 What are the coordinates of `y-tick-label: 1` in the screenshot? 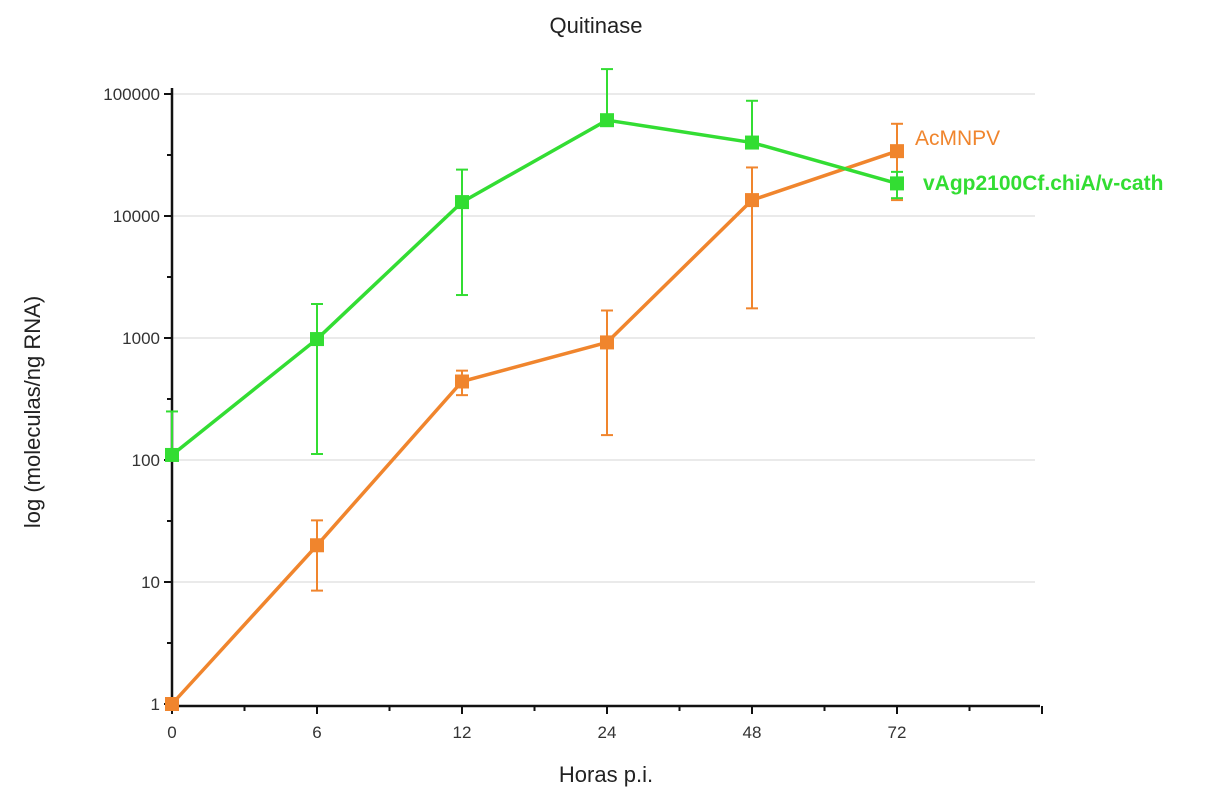 It's located at (155, 704).